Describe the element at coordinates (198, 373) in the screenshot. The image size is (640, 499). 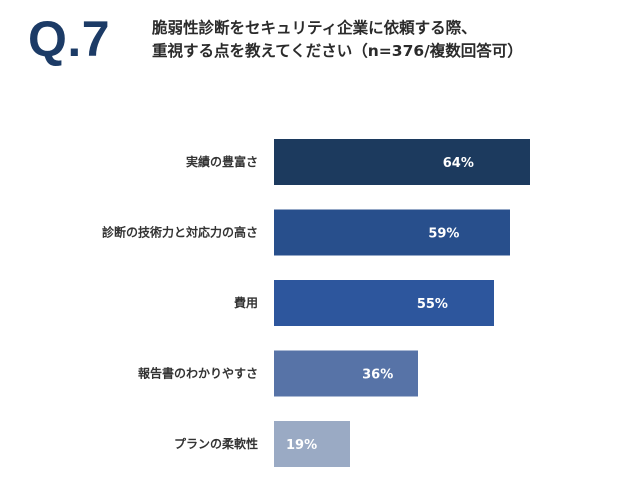
I see `category-label-4: 報告書のわかりやすさ` at that location.